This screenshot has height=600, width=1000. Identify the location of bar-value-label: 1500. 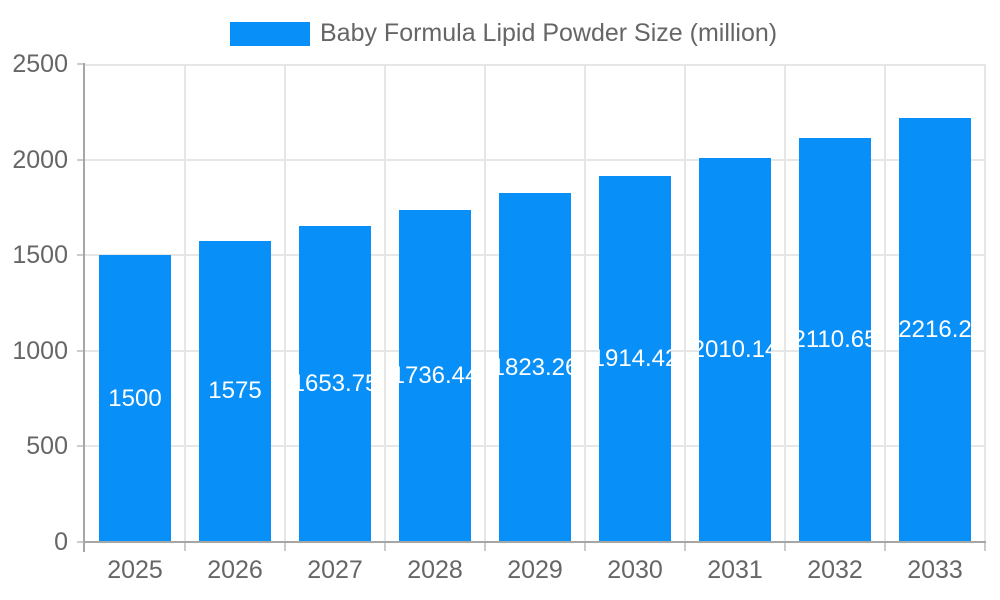
(135, 398).